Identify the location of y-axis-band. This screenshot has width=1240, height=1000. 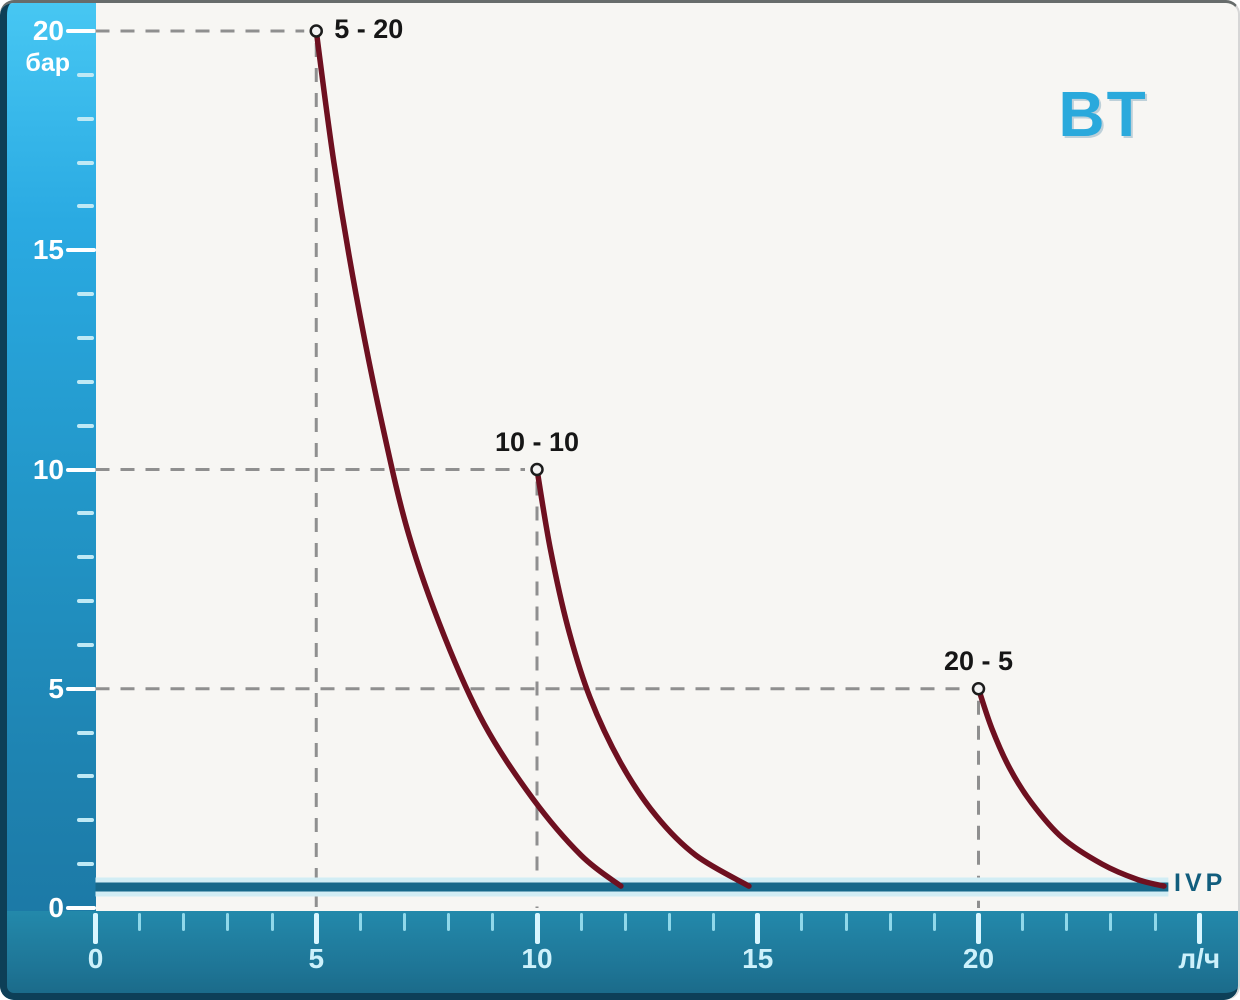
(48, 501).